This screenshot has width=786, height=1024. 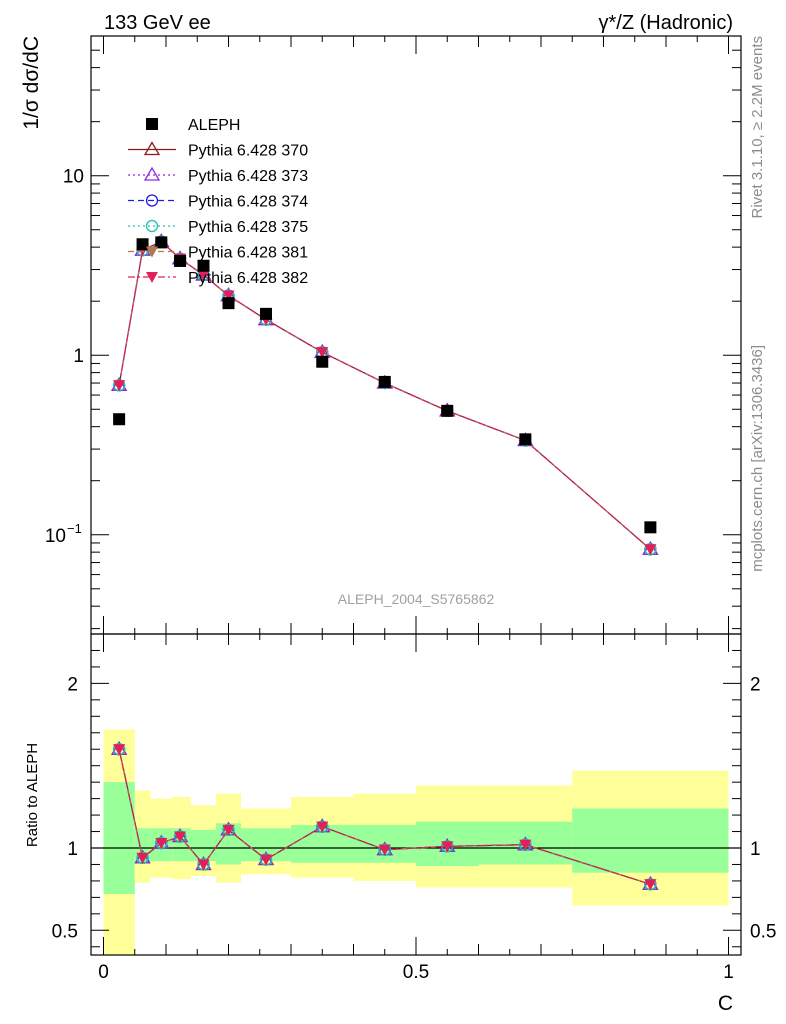 What do you see at coordinates (248, 151) in the screenshot?
I see `legend-label-1: Pythia 6.428 370` at bounding box center [248, 151].